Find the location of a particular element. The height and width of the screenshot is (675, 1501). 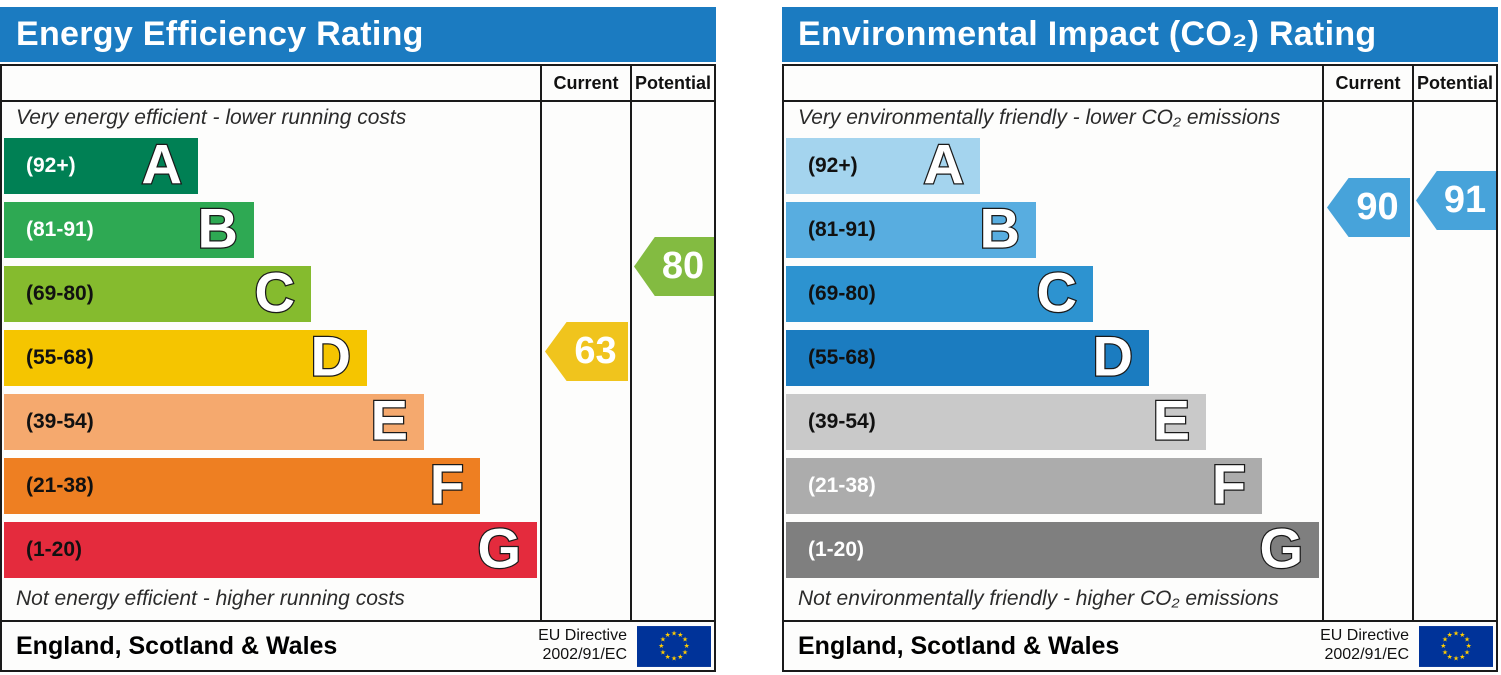

panel-title: Environmental Impact (CO₂) Rating is located at coordinates (1087, 34).